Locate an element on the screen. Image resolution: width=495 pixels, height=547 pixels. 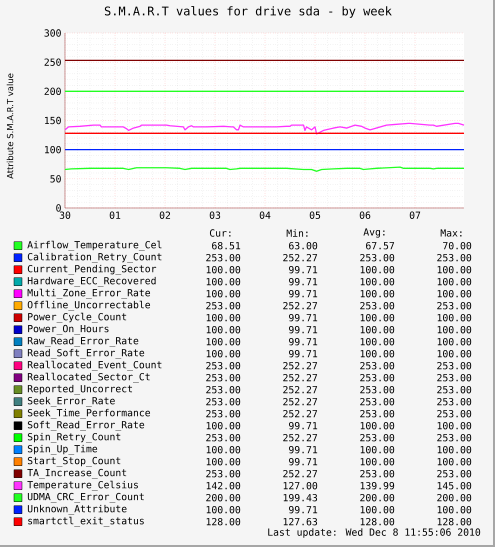
legend-label: Airflow_Temperature_Cel is located at coordinates (94, 245).